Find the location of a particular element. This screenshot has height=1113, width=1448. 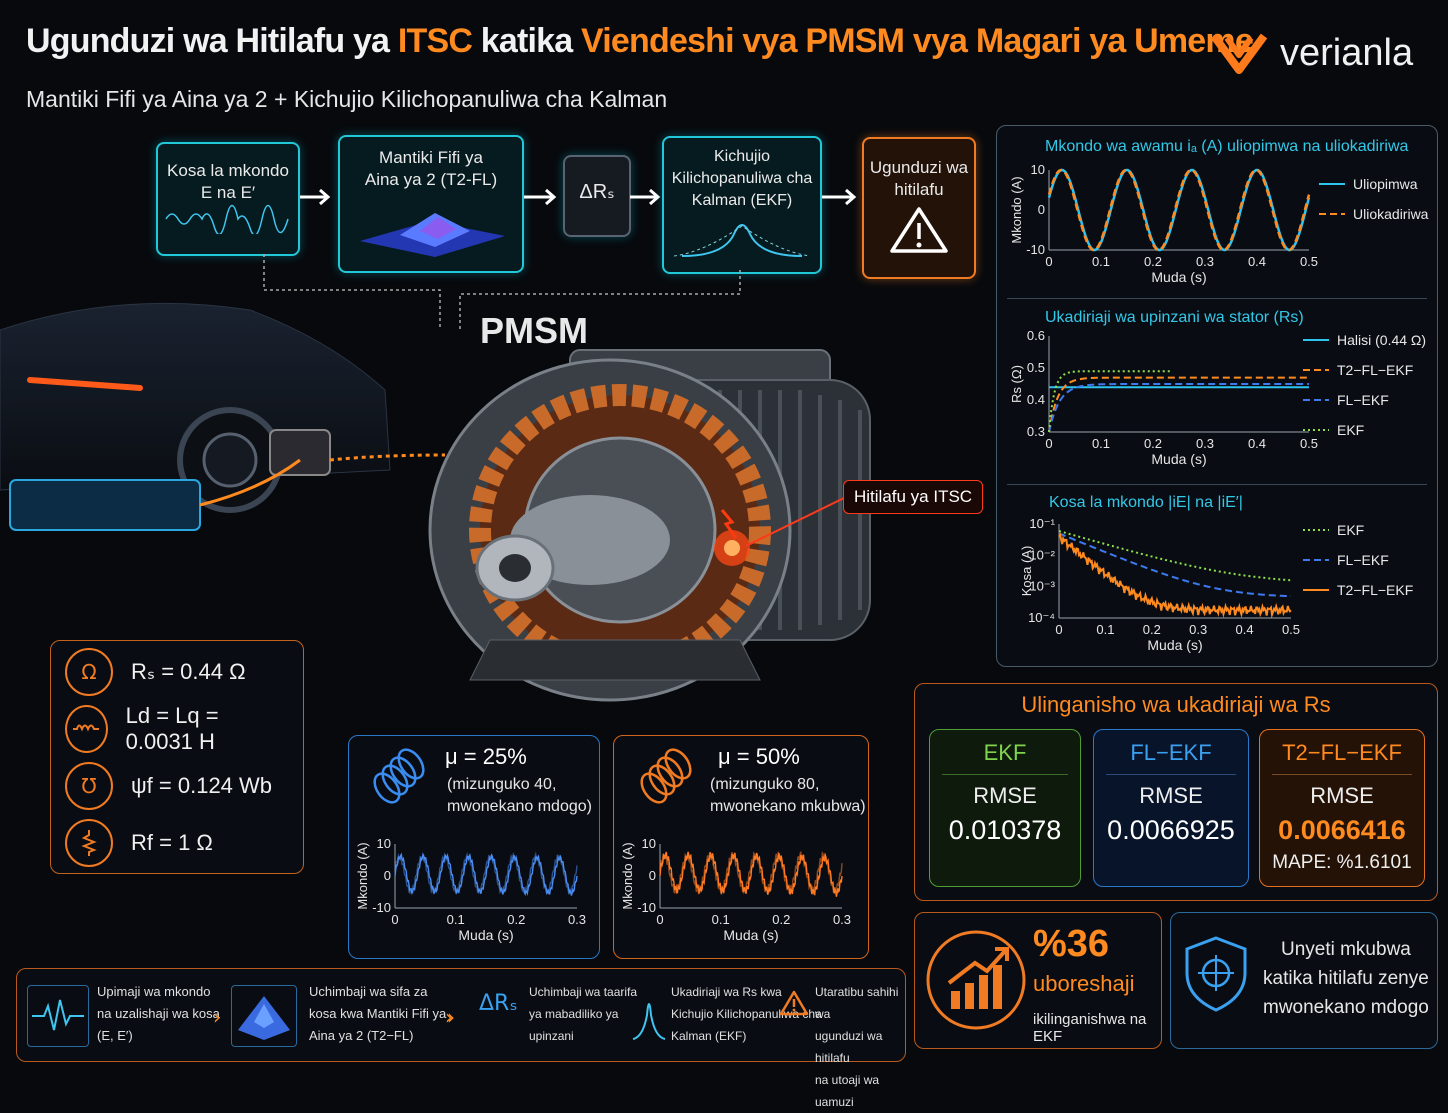

card-mape: MAPE: %1.6101 is located at coordinates (1342, 862).